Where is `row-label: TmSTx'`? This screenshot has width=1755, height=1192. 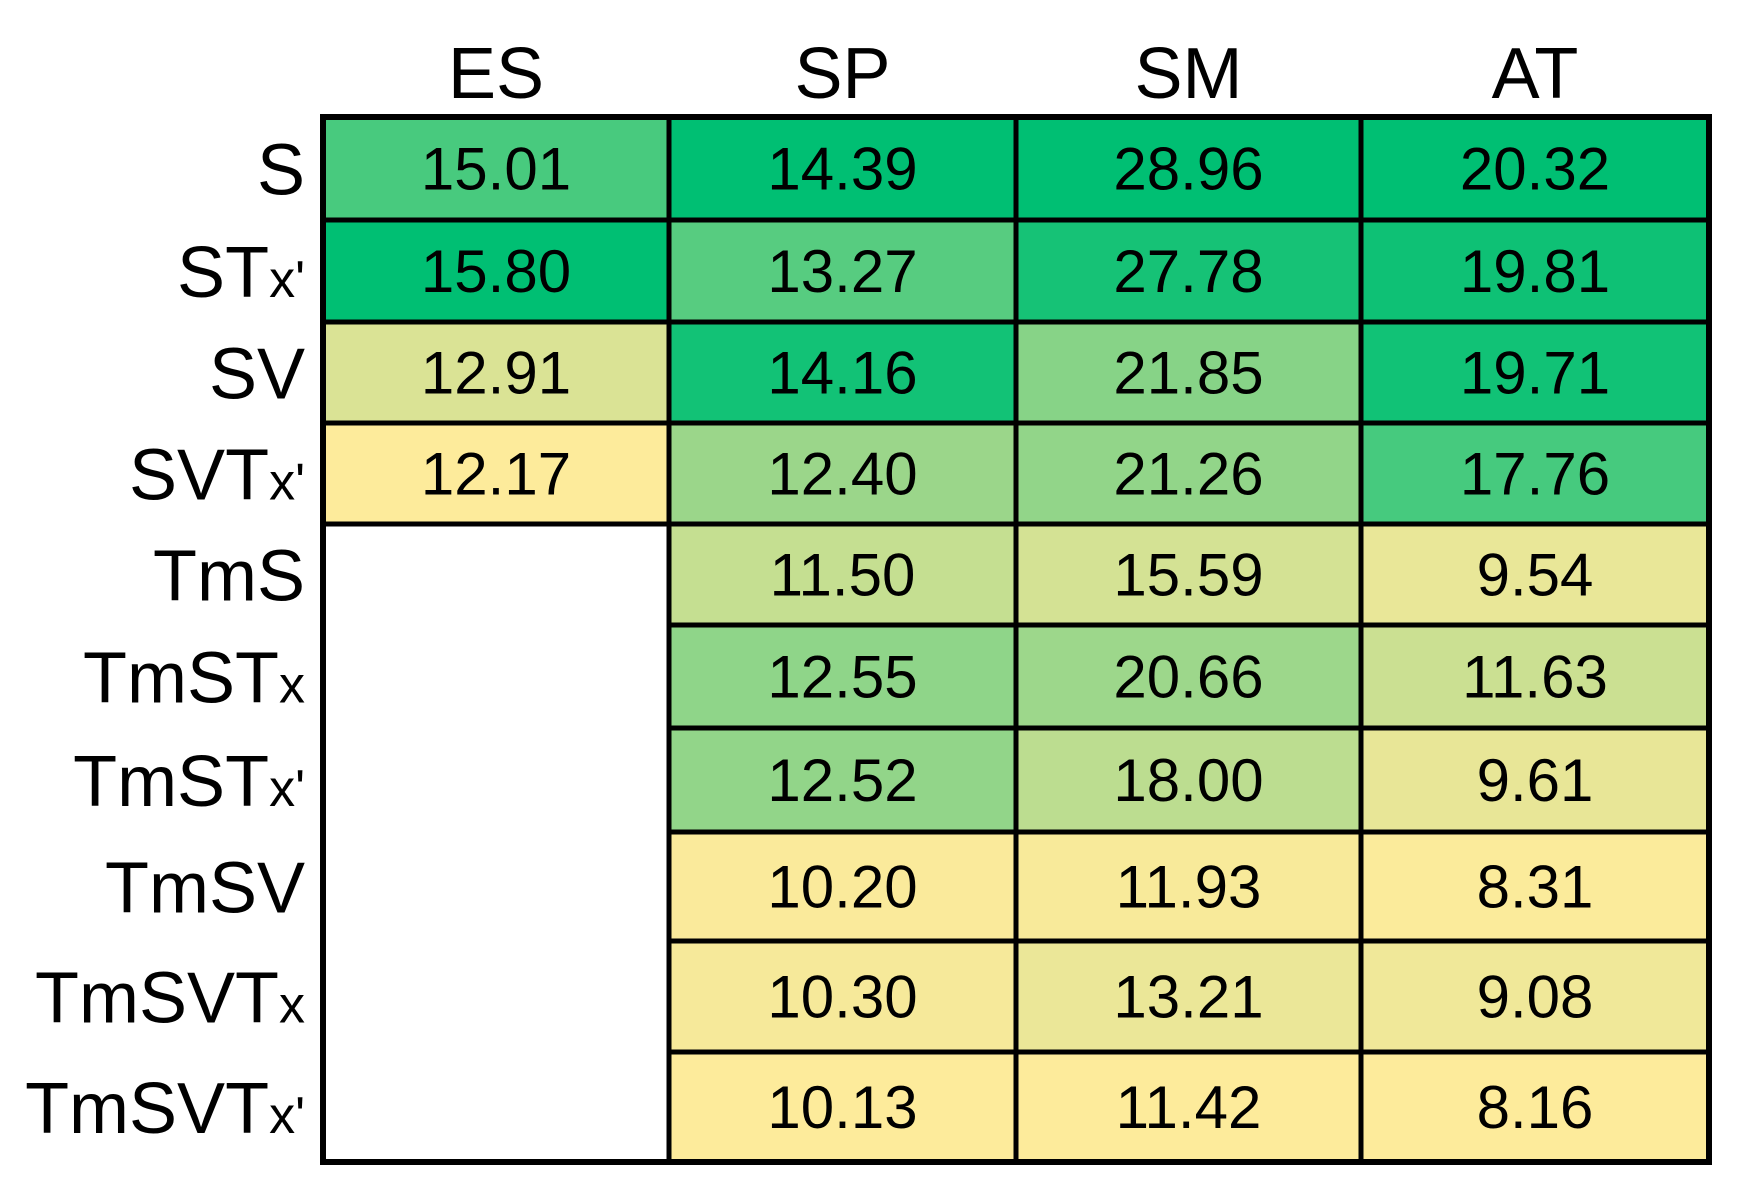
row-label: TmSTx' is located at coordinates (189, 782).